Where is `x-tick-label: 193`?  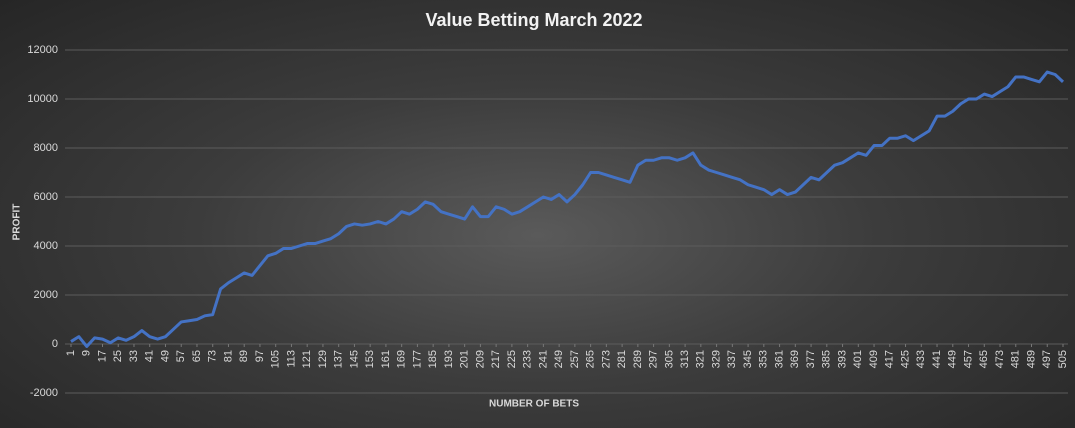
x-tick-label: 193 is located at coordinates (449, 359).